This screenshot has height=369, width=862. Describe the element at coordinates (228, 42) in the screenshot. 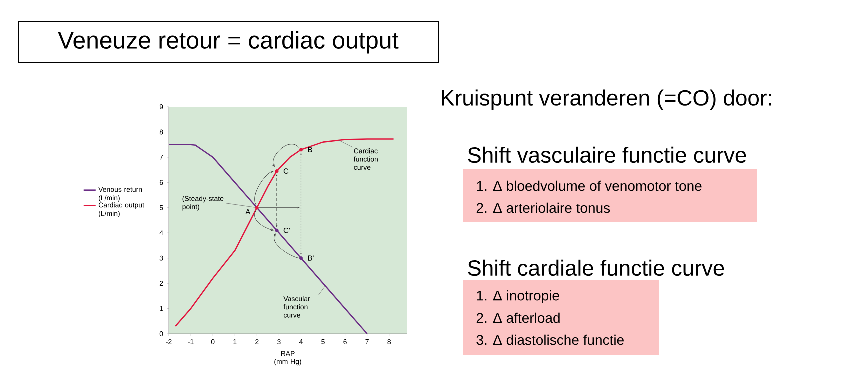

I see `chart-title: Veneuze retour = cardiac output` at that location.